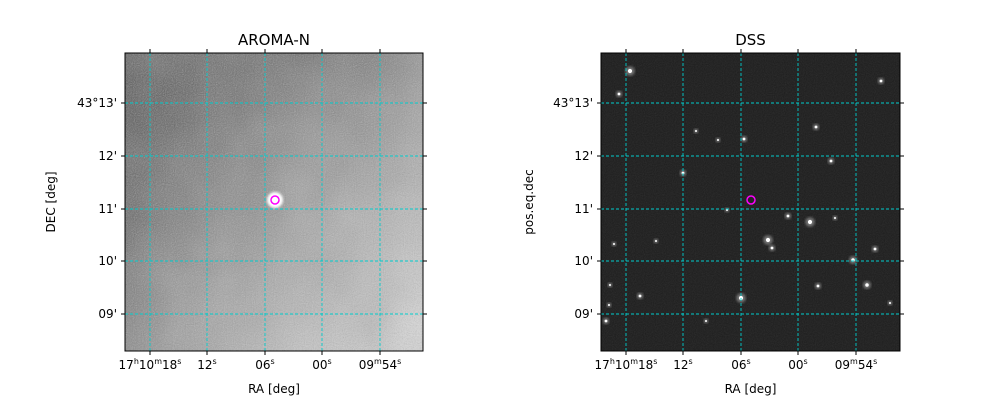  I want to click on y-axis-label: pos.eq.dec, so click(529, 201).